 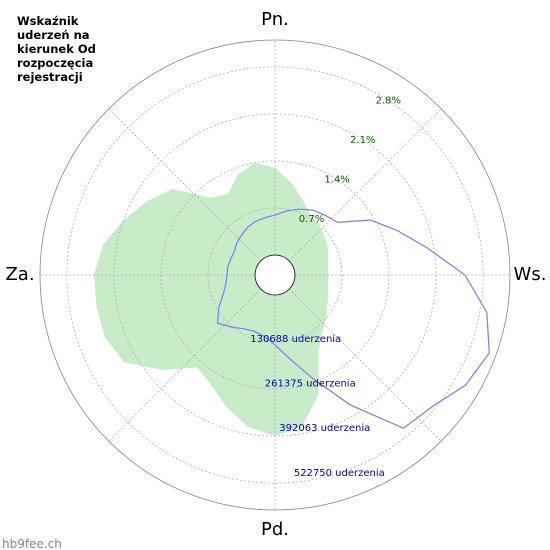 I want to click on direction-label: Pn., so click(x=275, y=19).